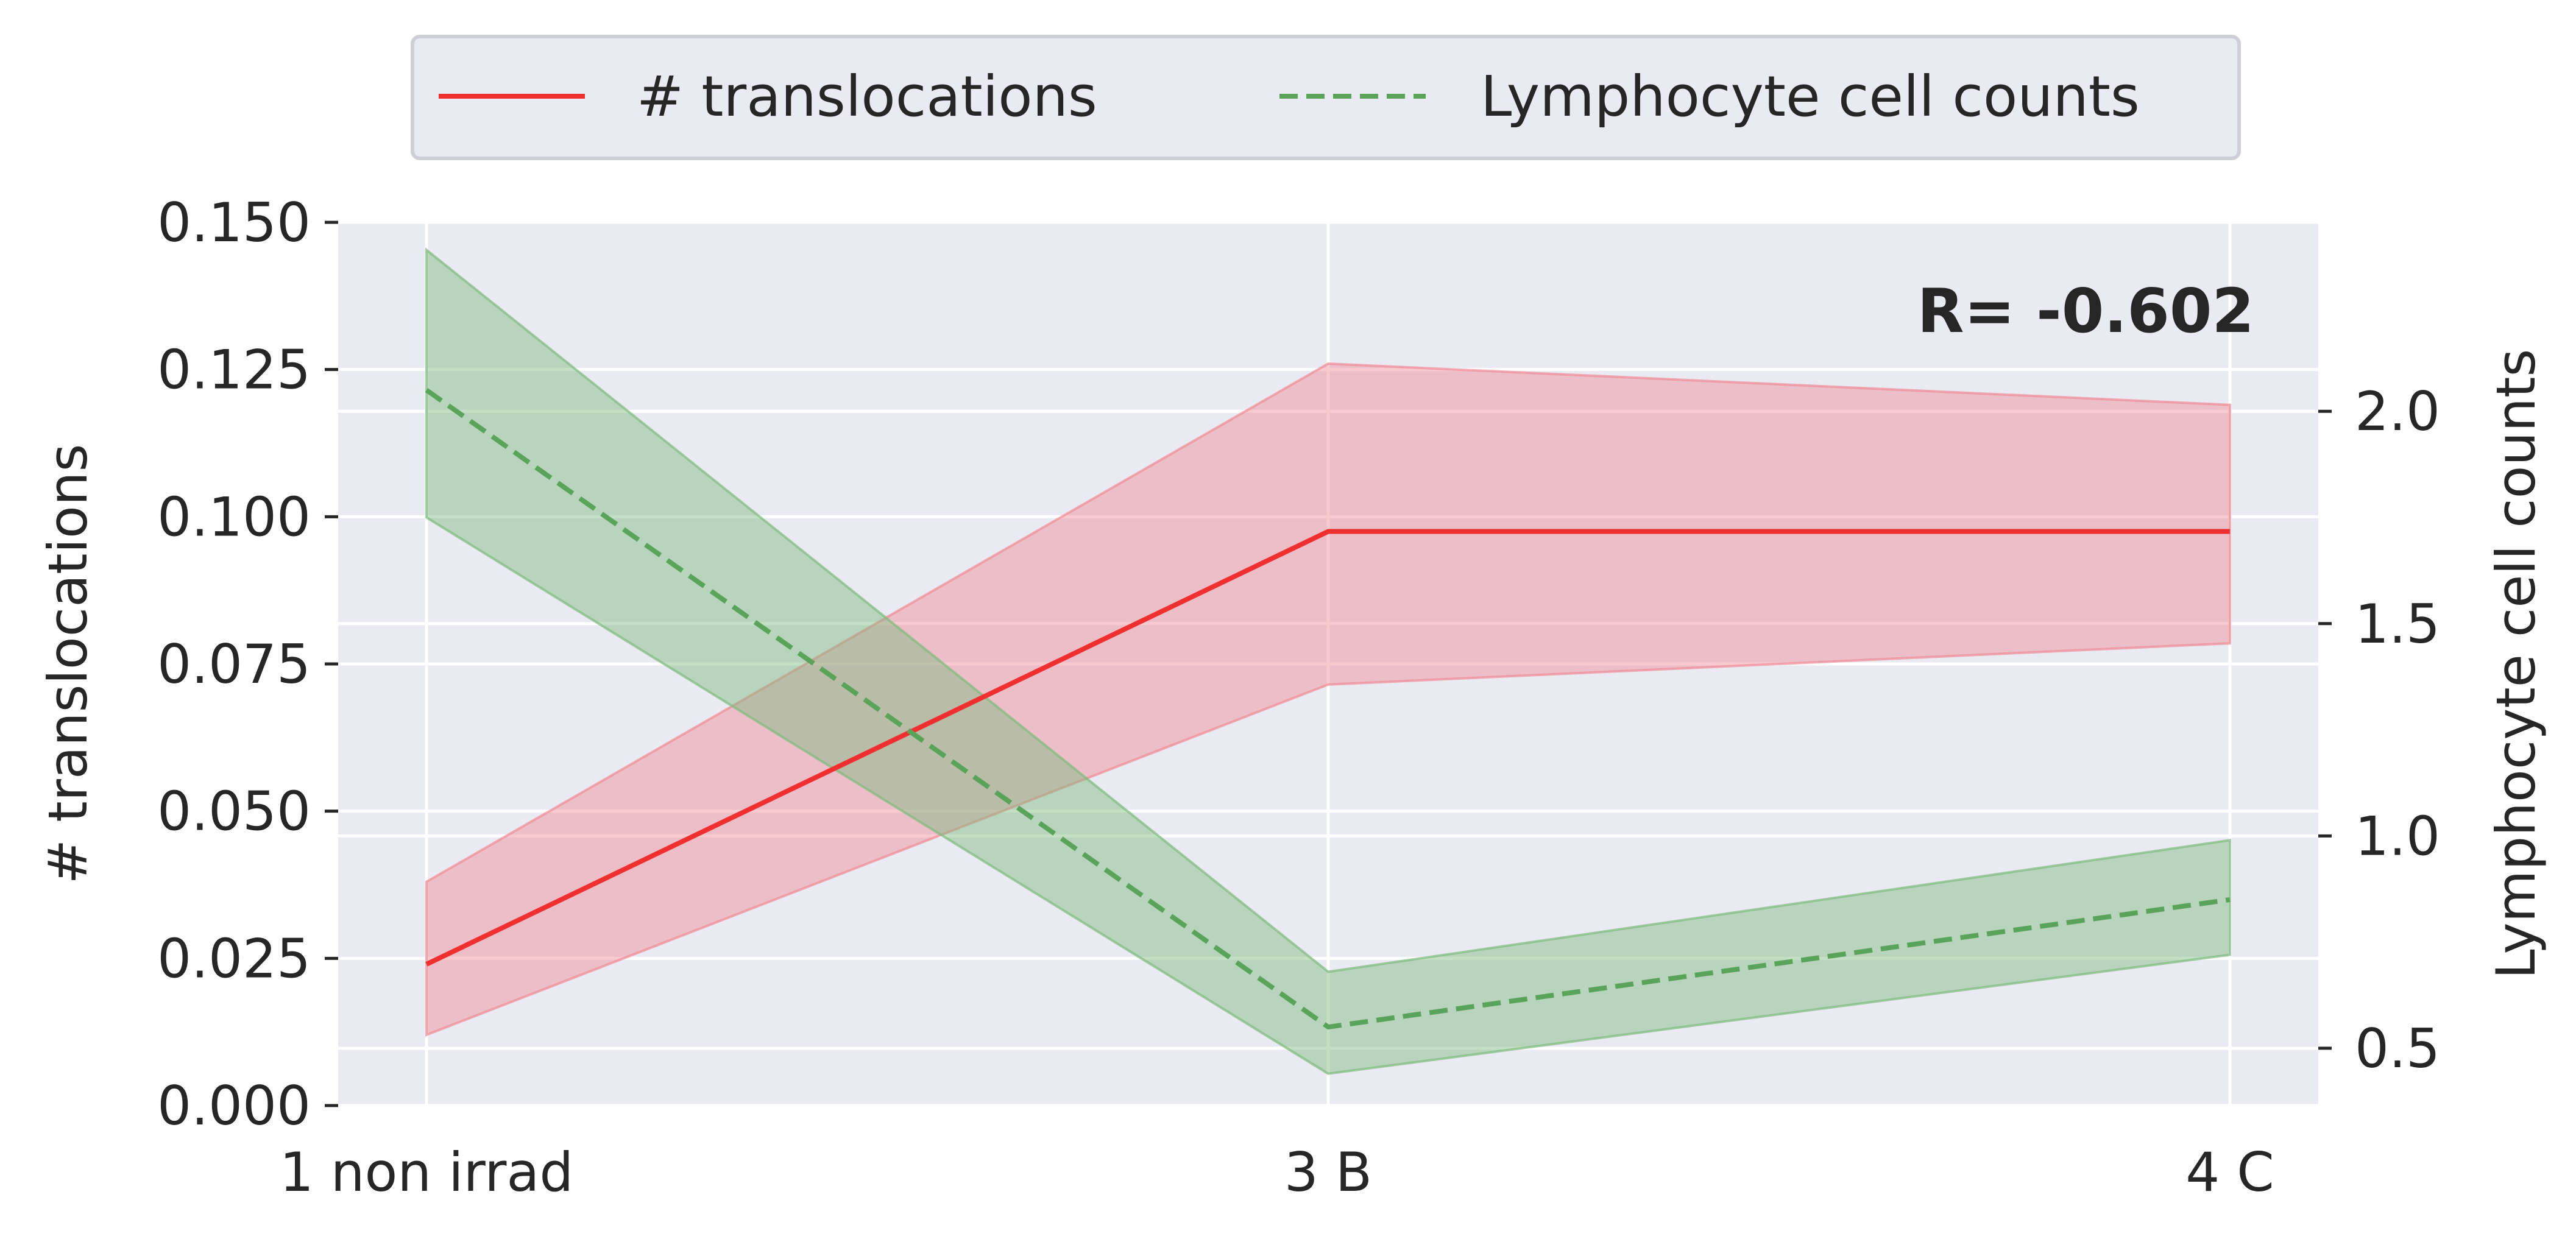 Image resolution: width=2576 pixels, height=1242 pixels. Describe the element at coordinates (1277, 1172) in the screenshot. I see `x-axis-ticks: 1 non irrad 3 B 4 C` at that location.